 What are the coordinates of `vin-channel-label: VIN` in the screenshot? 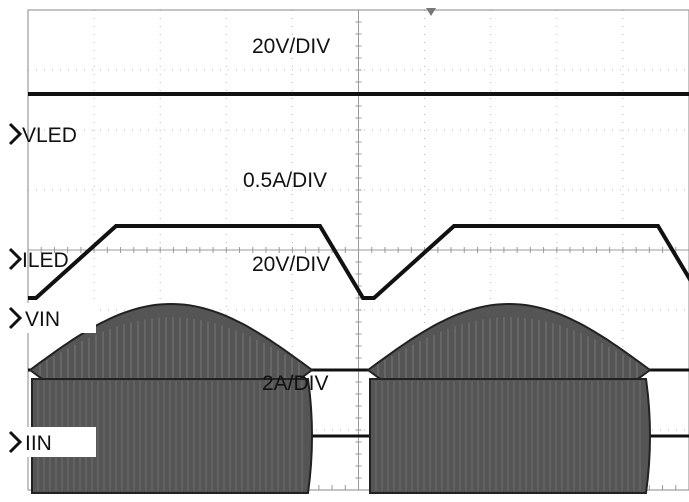 It's located at (42, 319).